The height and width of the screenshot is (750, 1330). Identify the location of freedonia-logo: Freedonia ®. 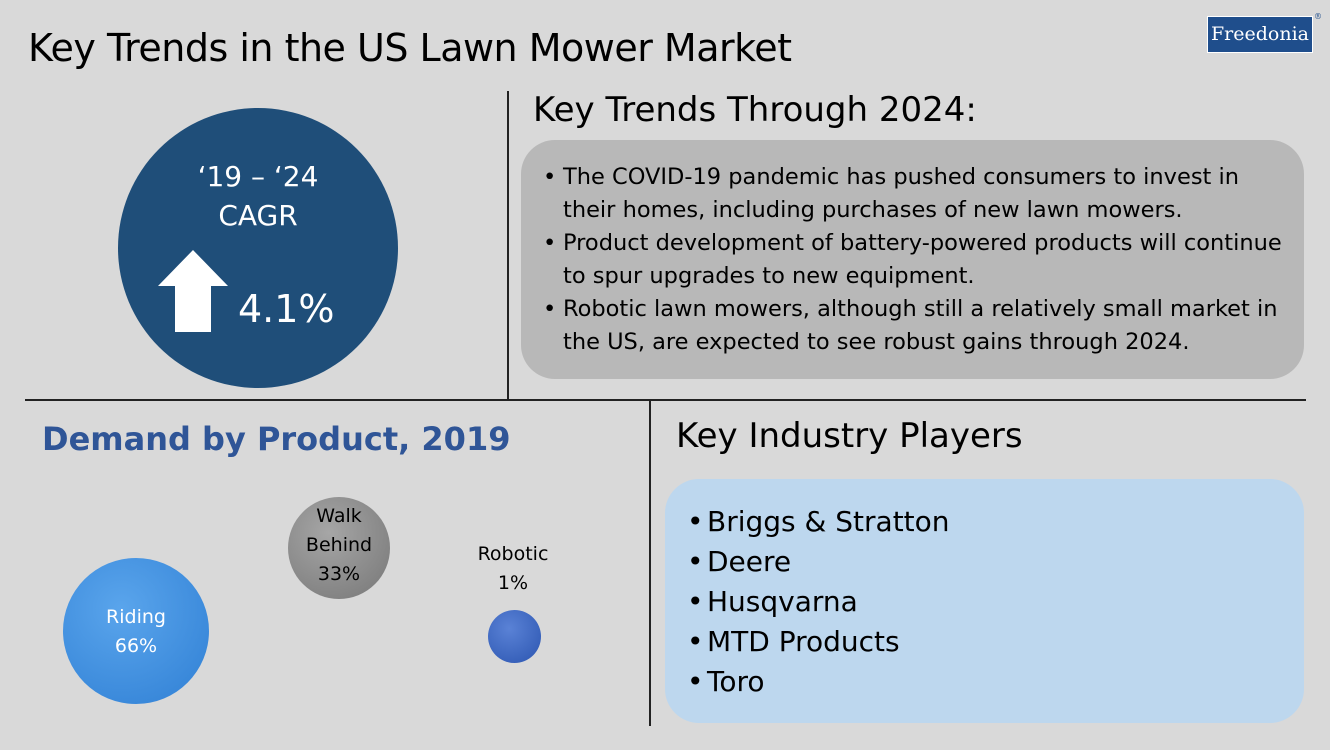
(1264, 33).